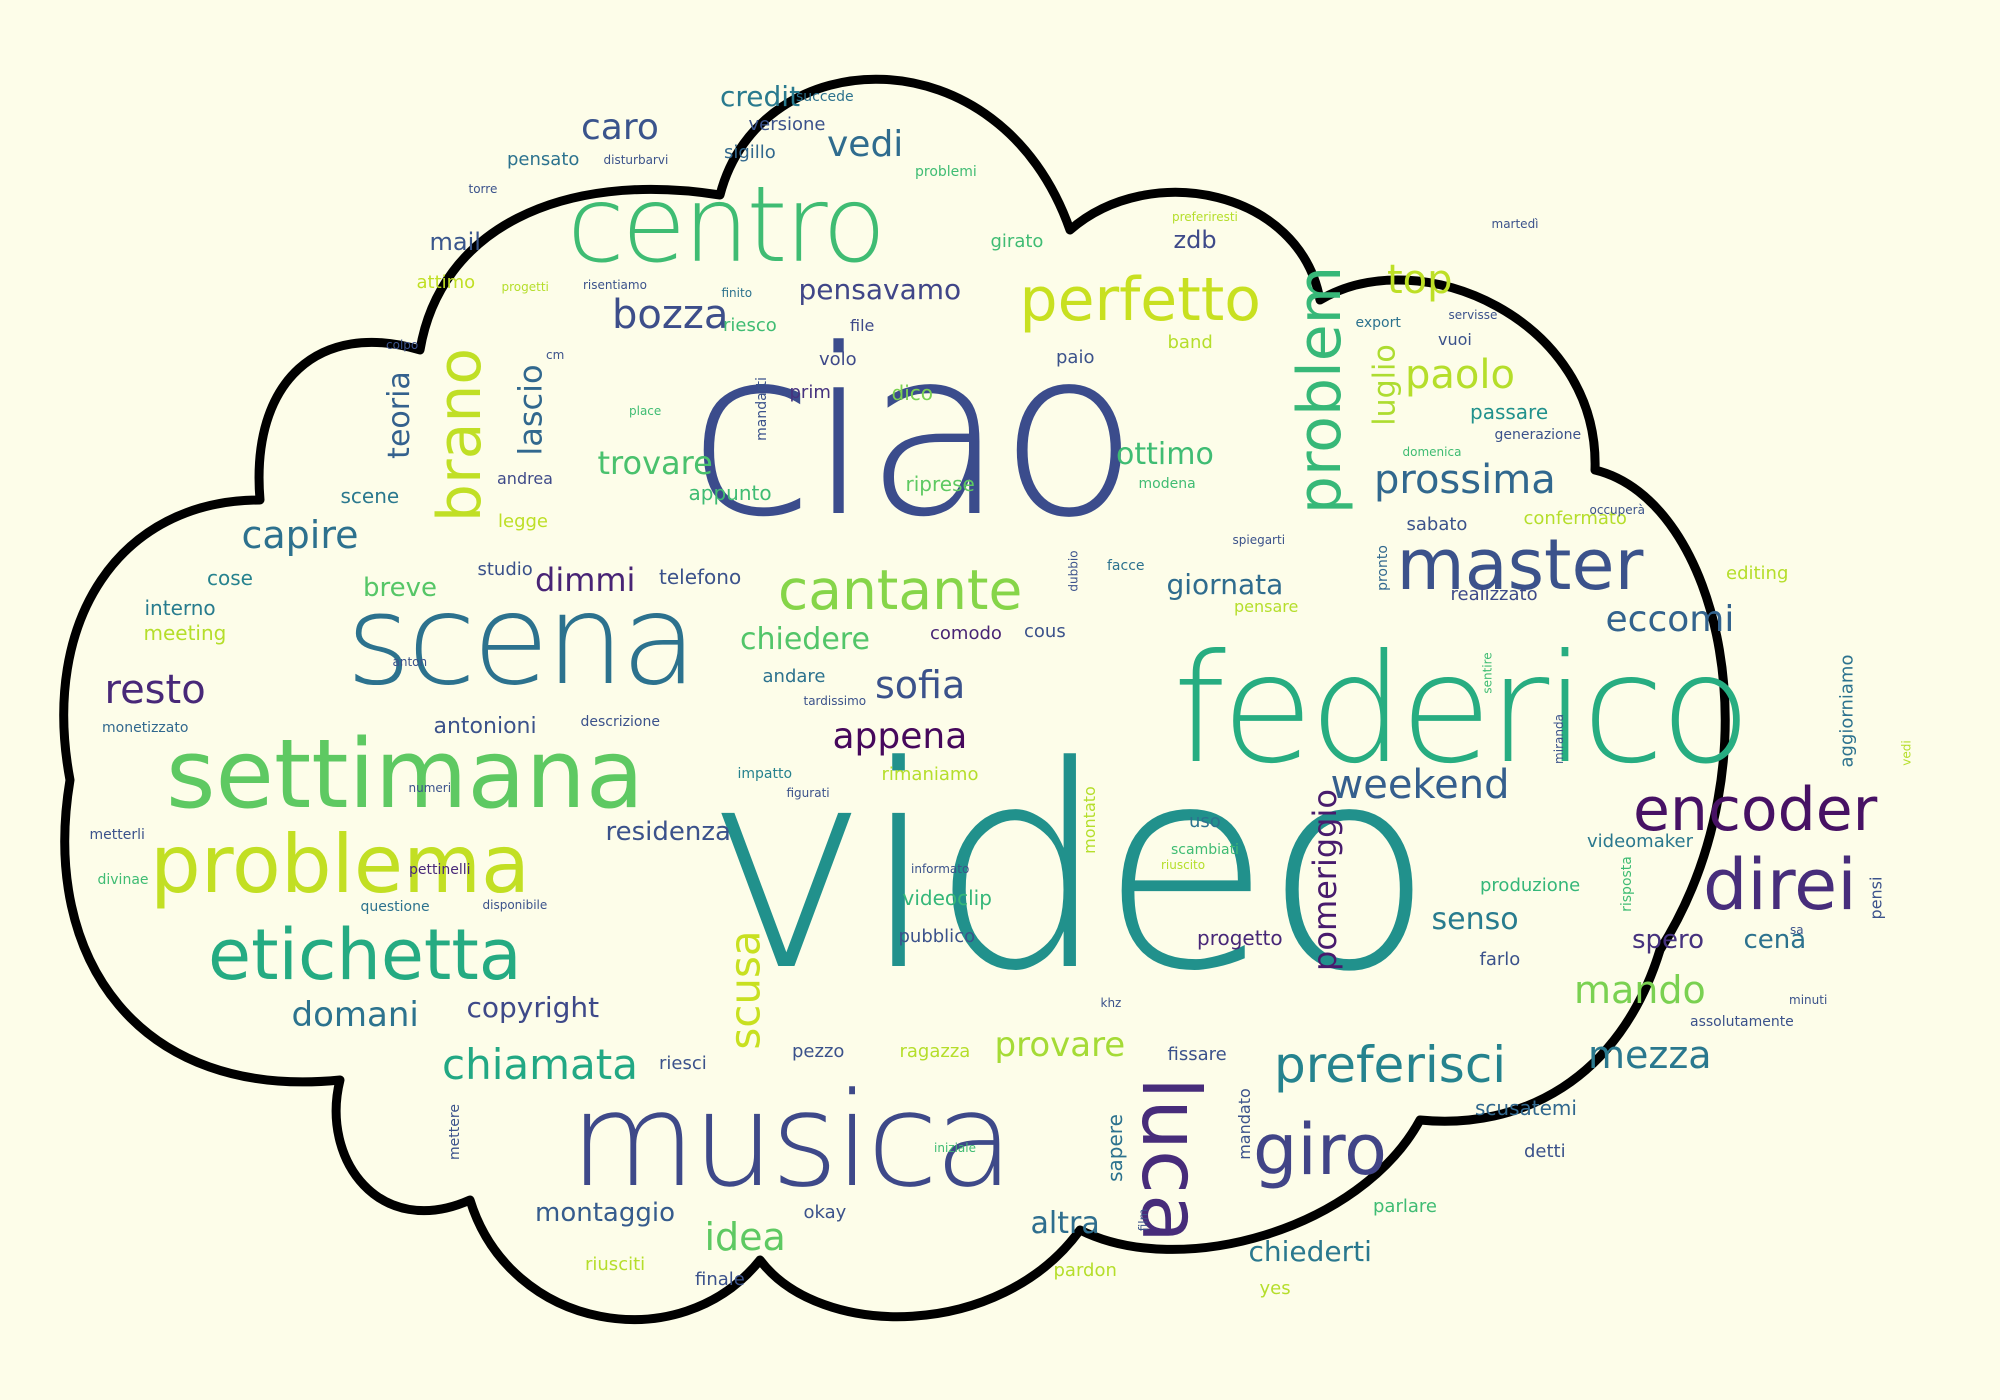 Image resolution: width=2000 pixels, height=1400 pixels. I want to click on word-andare: andare, so click(794, 676).